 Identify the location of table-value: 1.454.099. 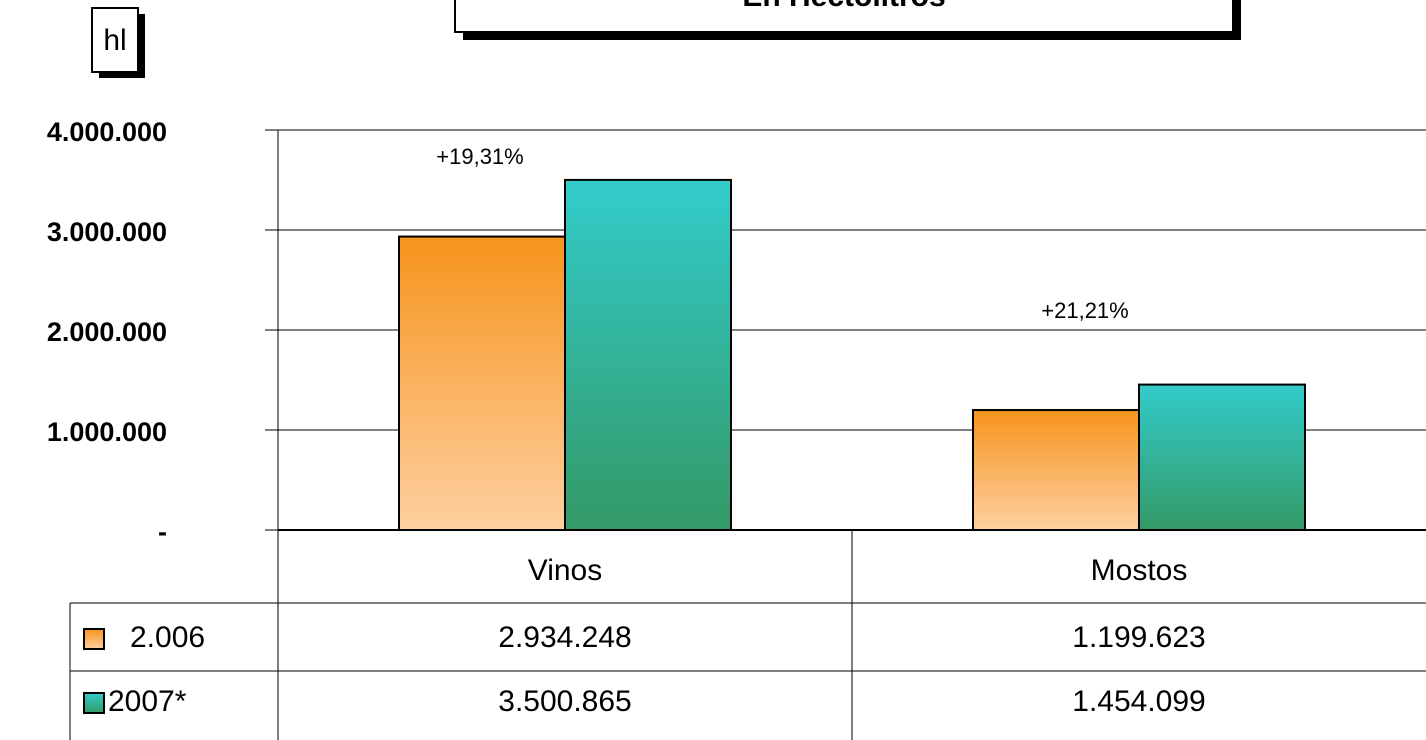
(1138, 701).